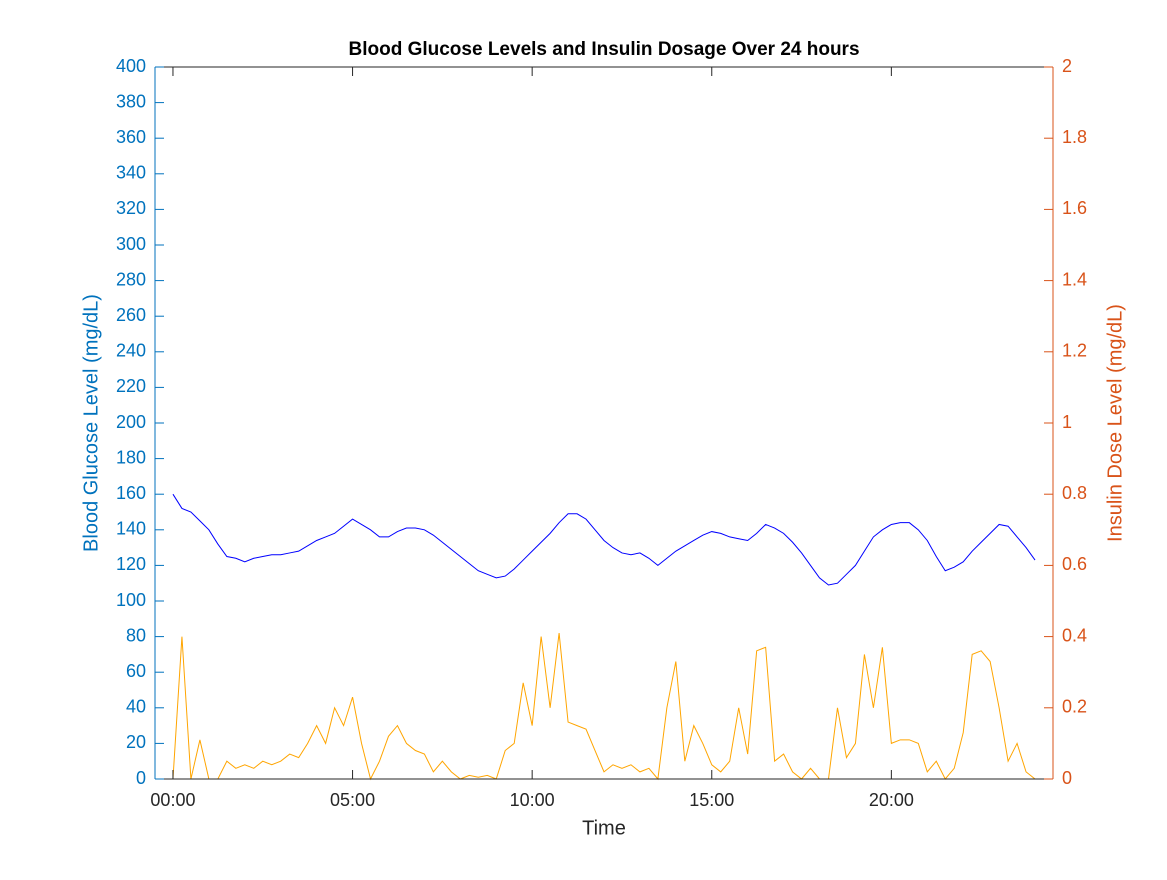 This screenshot has width=1167, height=880. I want to click on y2-tick-label: 1.4, so click(1074, 279).